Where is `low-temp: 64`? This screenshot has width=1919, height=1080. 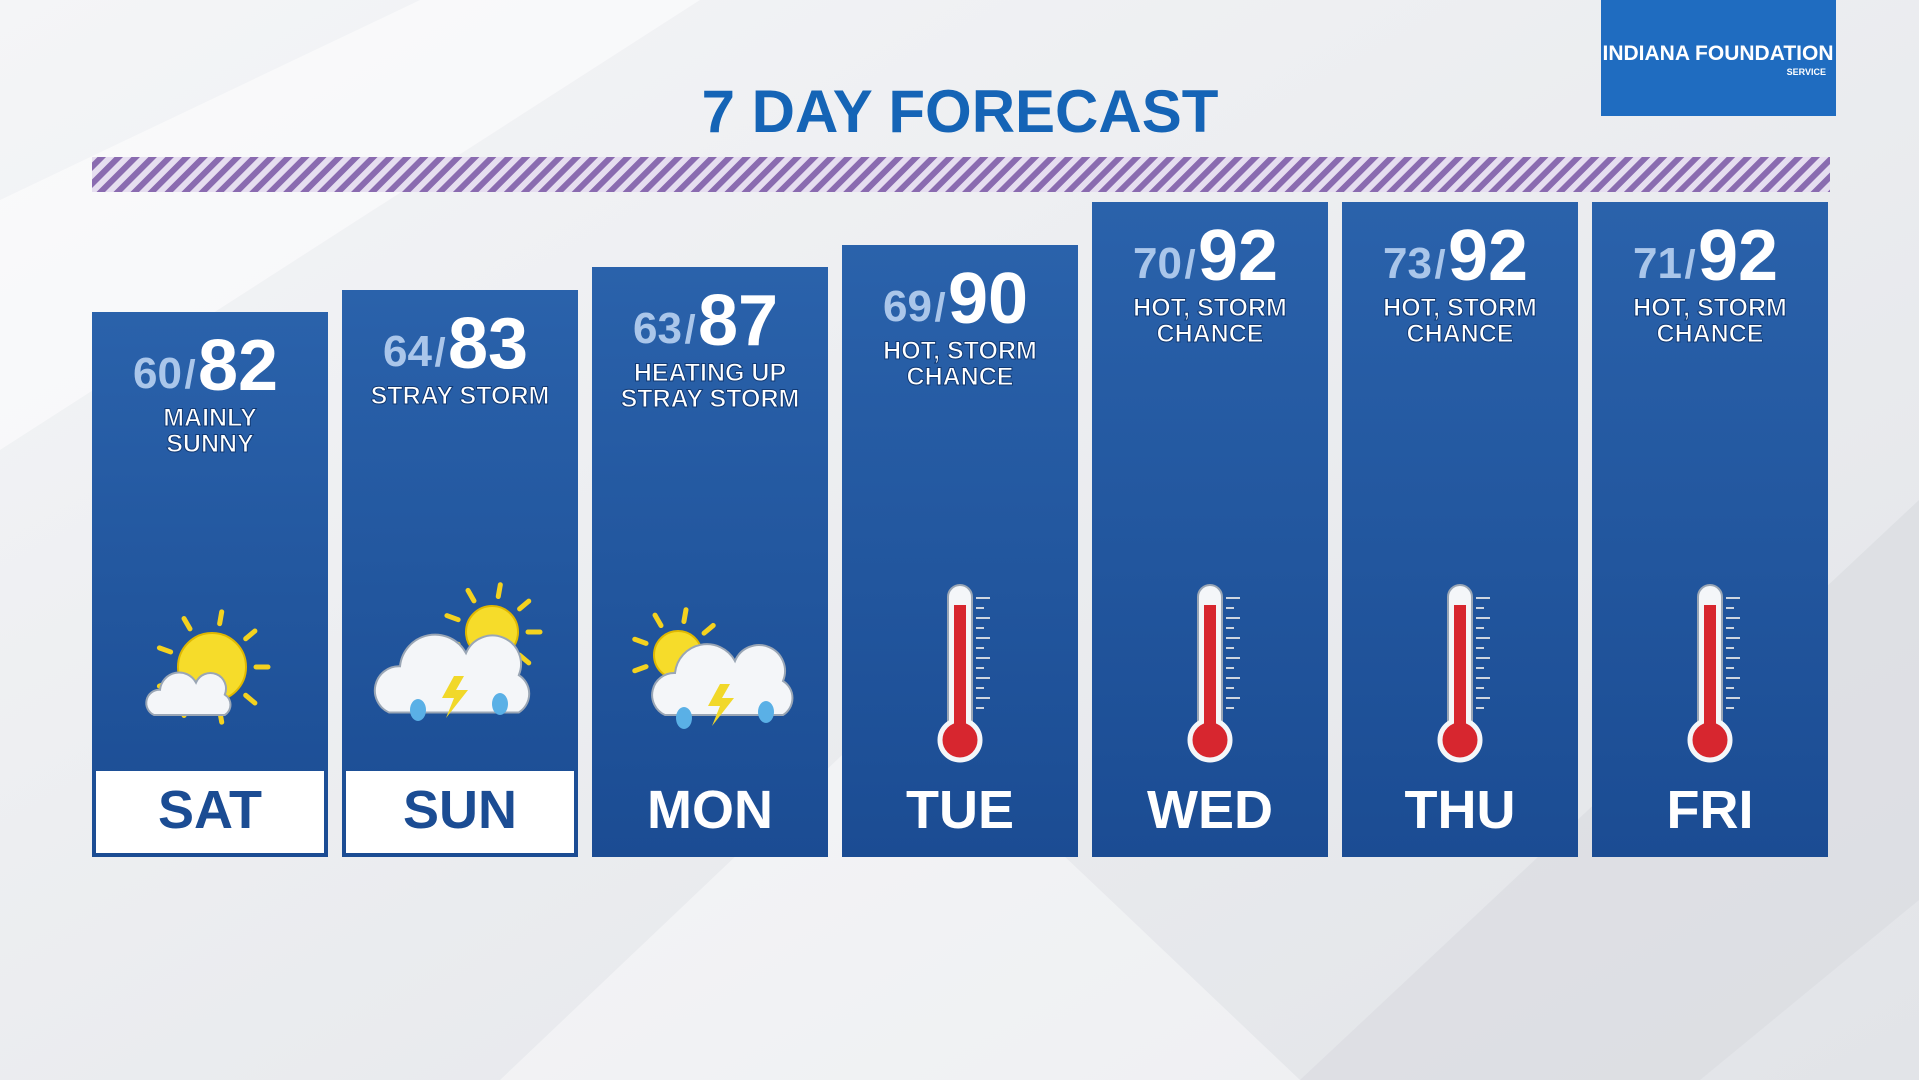
low-temp: 64 is located at coordinates (407, 351).